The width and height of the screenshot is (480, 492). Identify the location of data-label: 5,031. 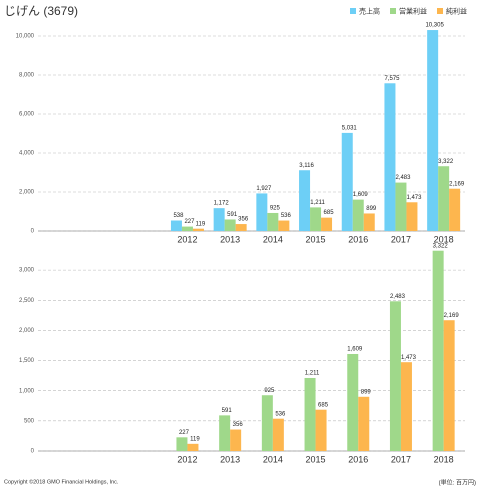
(350, 128).